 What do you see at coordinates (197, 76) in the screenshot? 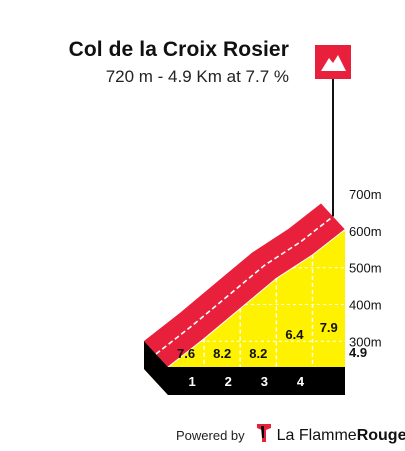
I see `climb-subtitle: 720 m - 4.9 Km at 7.7 %` at bounding box center [197, 76].